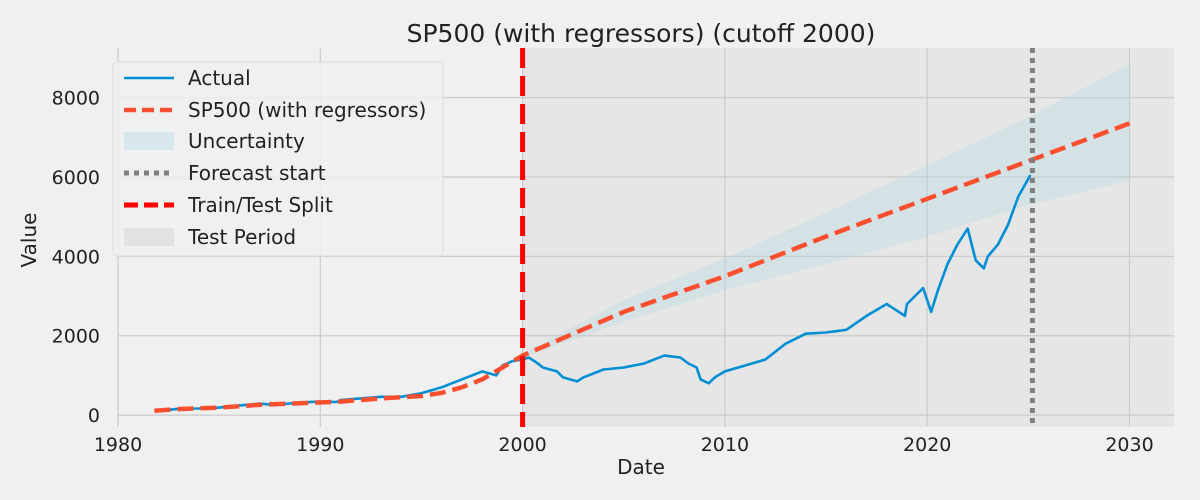 The width and height of the screenshot is (1200, 500). Describe the element at coordinates (76, 337) in the screenshot. I see `y-tick-label: 2000` at that location.